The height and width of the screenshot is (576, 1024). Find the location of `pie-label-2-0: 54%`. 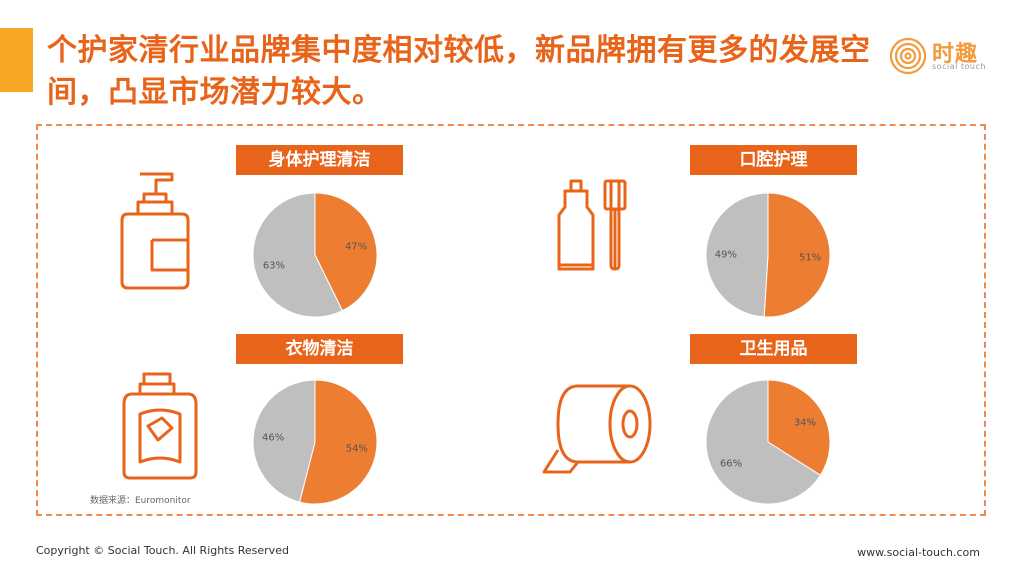

pie-label-2-0: 54% is located at coordinates (357, 448).